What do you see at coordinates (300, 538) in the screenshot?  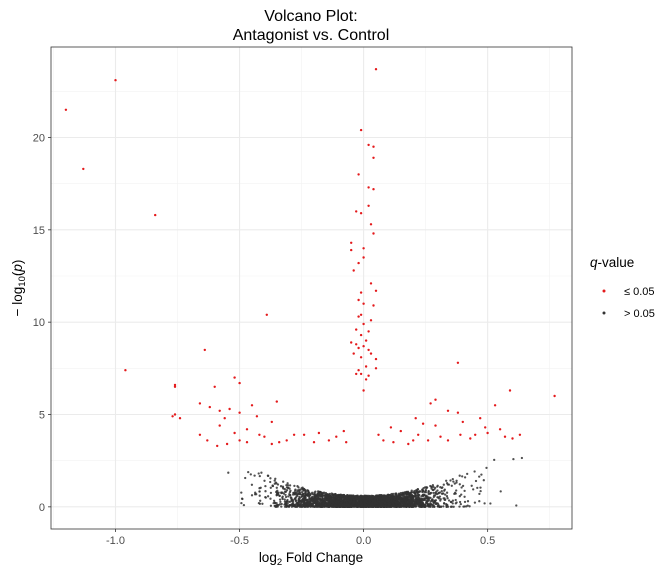 I see `x-axis-ticks: -1.0 -0.5 0.0 0.5` at bounding box center [300, 538].